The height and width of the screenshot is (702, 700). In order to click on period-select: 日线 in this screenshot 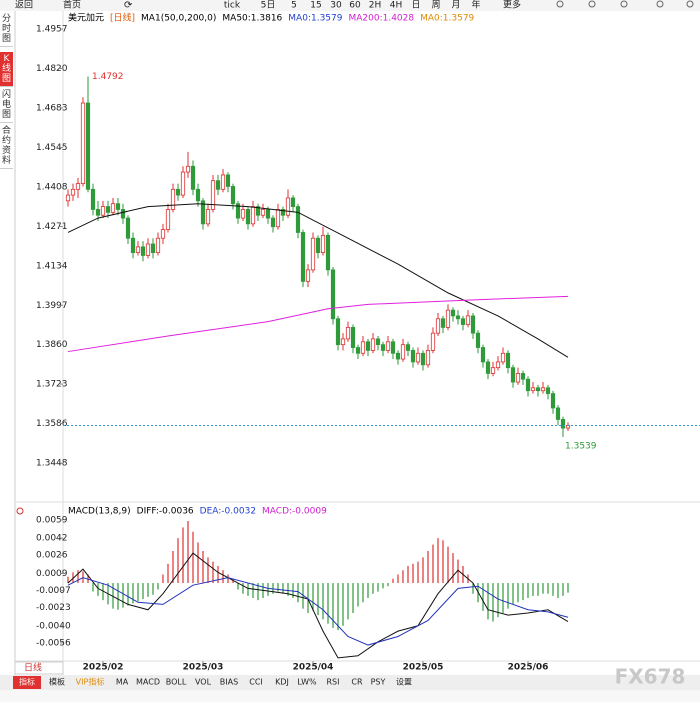, I will do `click(33, 668)`.